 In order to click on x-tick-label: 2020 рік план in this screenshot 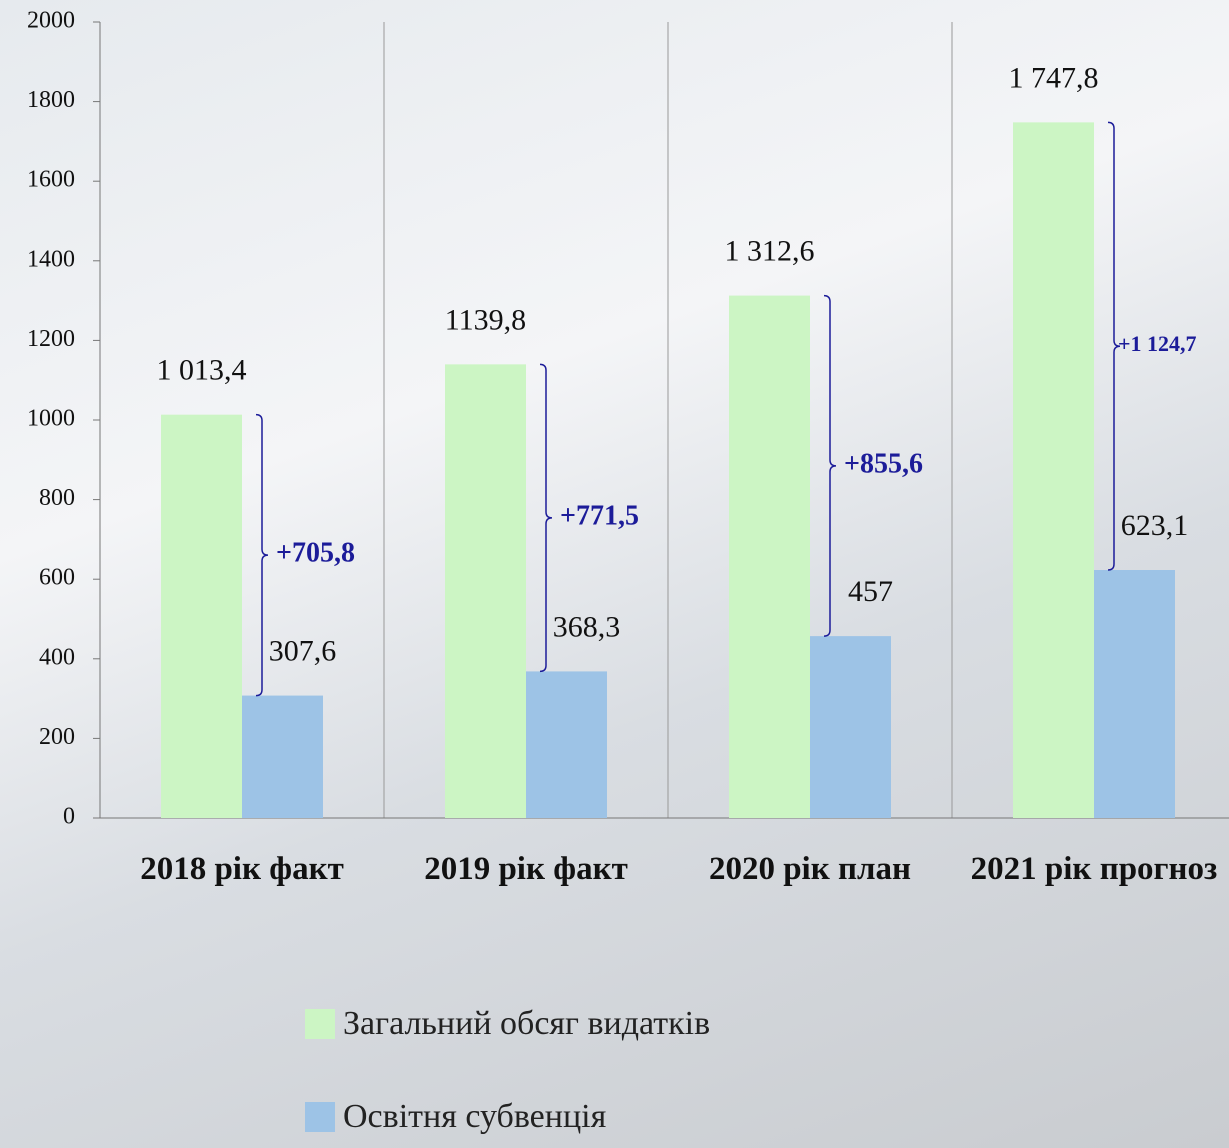, I will do `click(810, 869)`.